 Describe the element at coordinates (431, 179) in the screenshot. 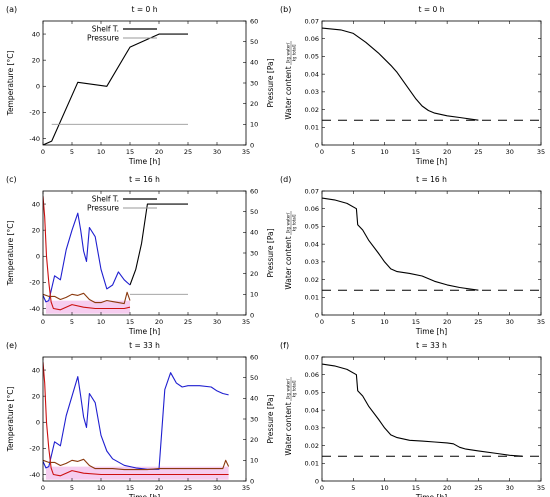

I see `panel-title: t = 16 h` at that location.